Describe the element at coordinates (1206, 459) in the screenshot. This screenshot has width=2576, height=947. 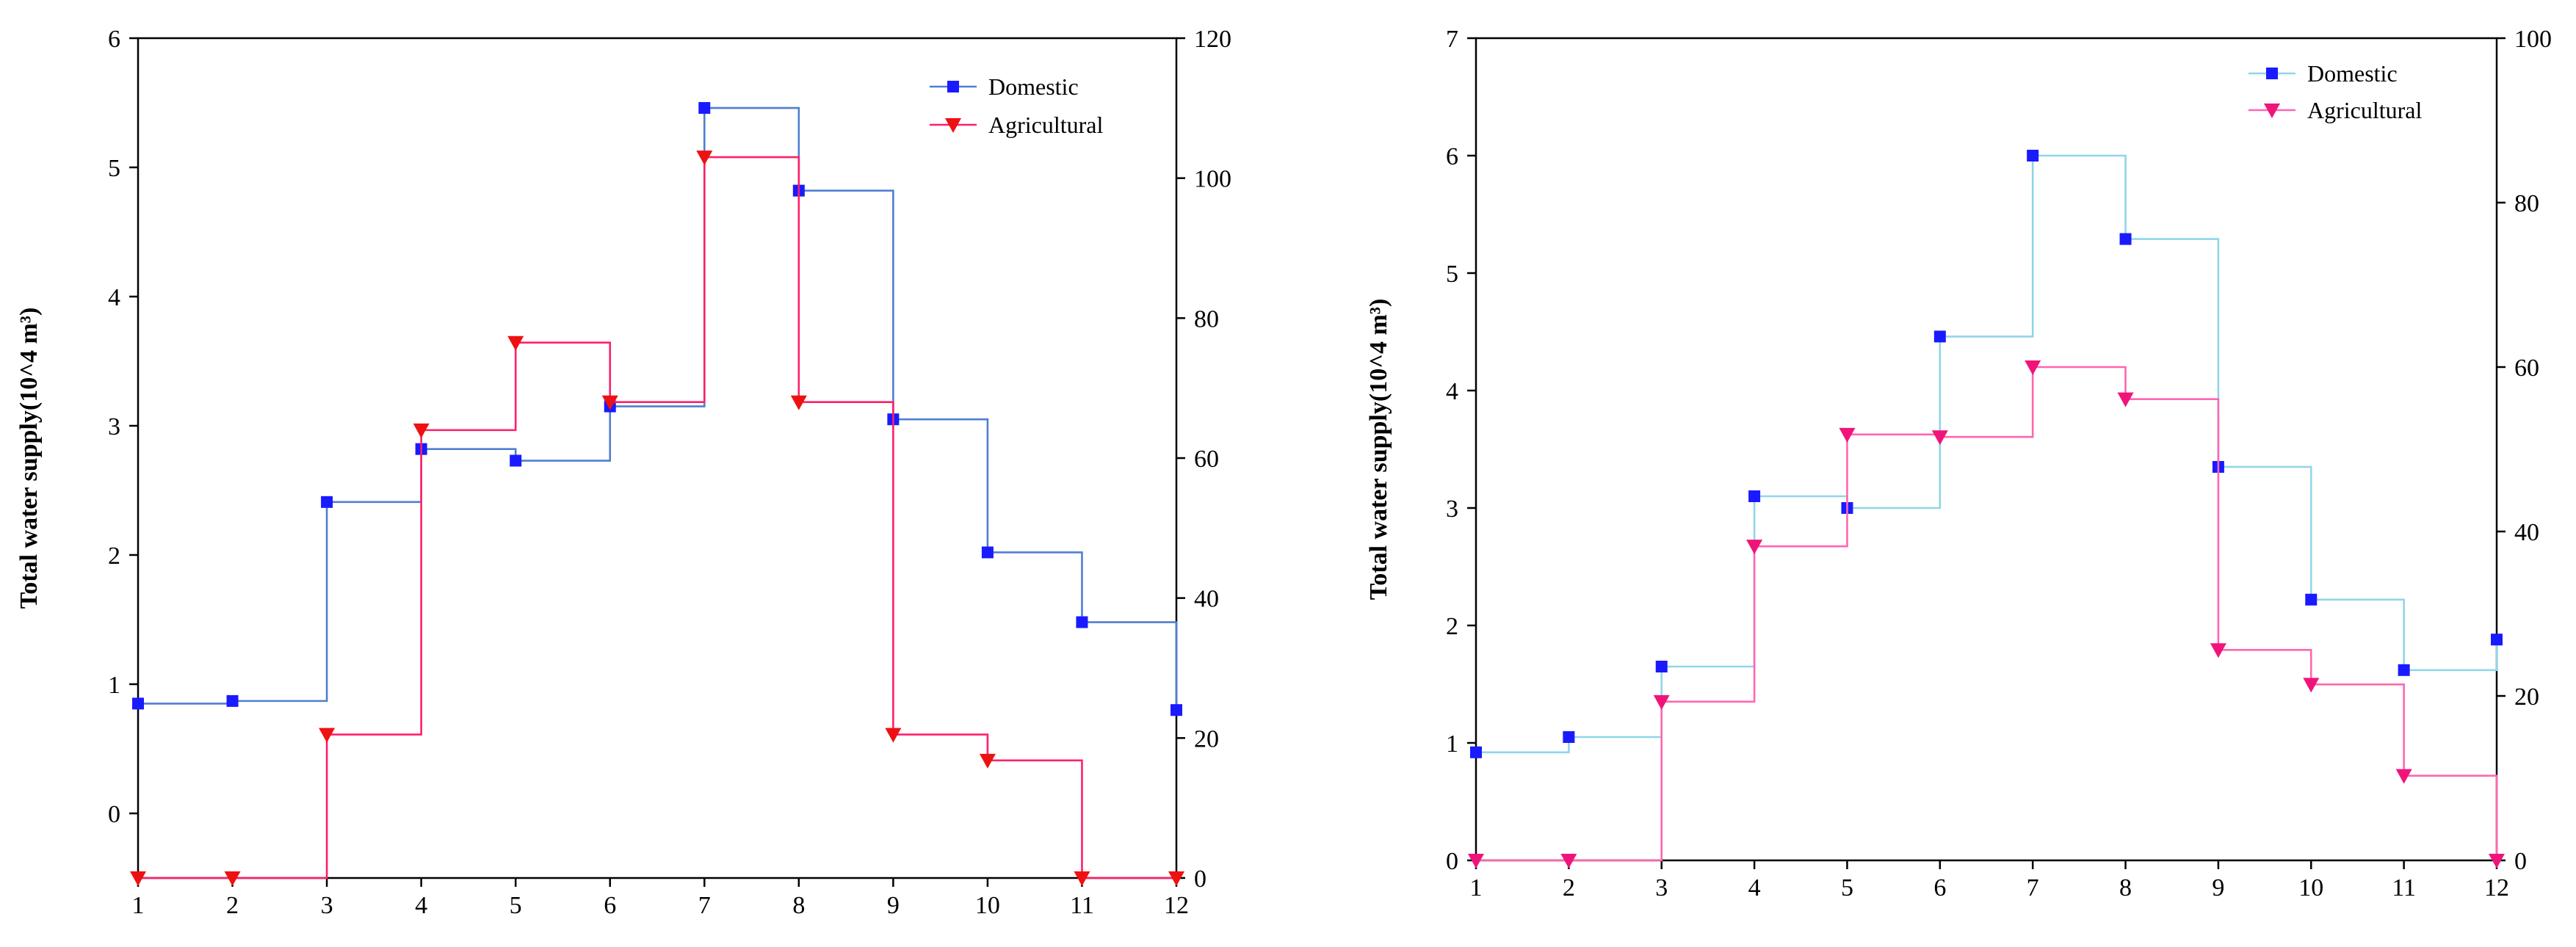
I see `y2-tick-label: 60` at that location.